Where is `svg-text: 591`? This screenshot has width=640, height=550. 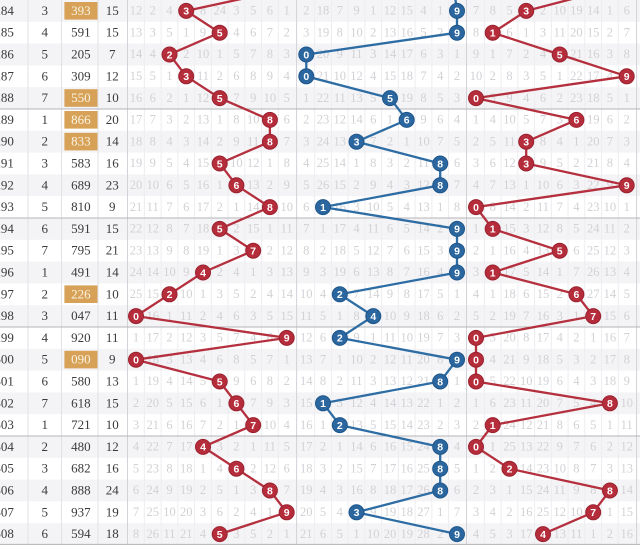 svg-text: 591 is located at coordinates (81, 228).